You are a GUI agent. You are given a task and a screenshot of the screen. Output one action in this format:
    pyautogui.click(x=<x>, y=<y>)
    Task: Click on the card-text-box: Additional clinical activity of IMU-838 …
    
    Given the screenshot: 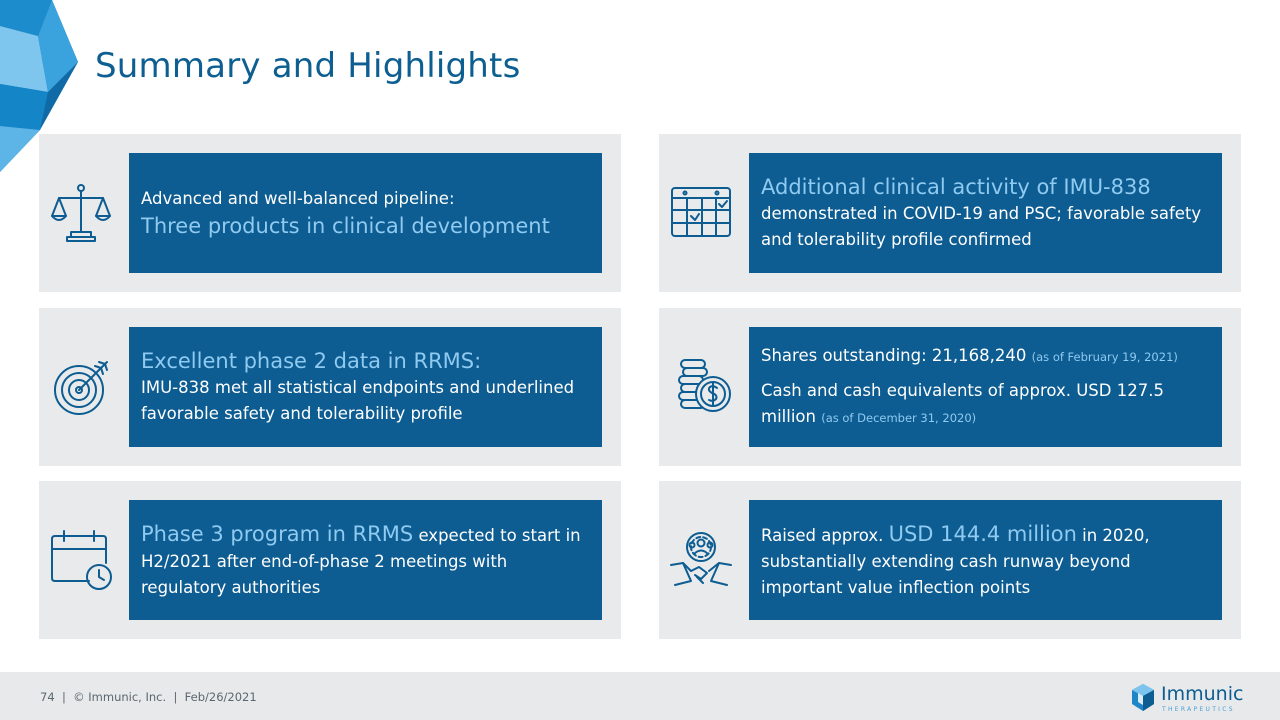 What is the action you would take?
    pyautogui.click(x=985, y=213)
    